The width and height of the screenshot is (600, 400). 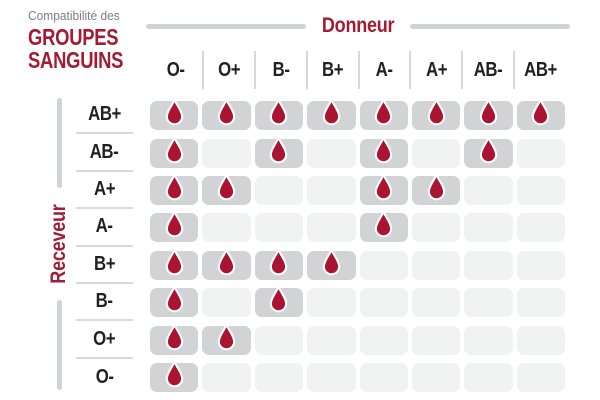 I want to click on receiver-row-AB-: AB-, so click(x=320, y=153).